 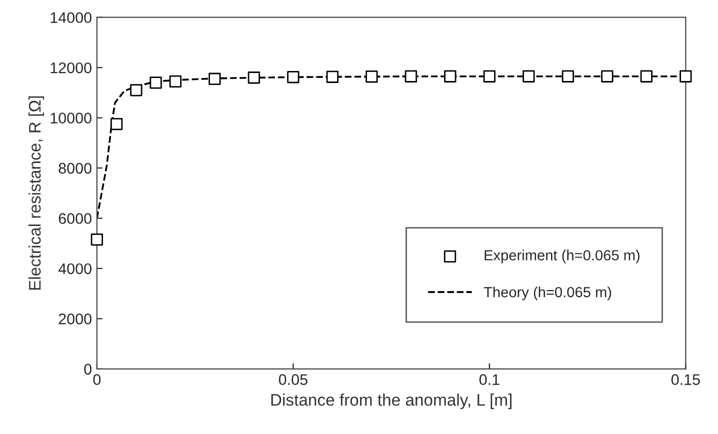 I want to click on y-tick-label: 4000, so click(x=75, y=268).